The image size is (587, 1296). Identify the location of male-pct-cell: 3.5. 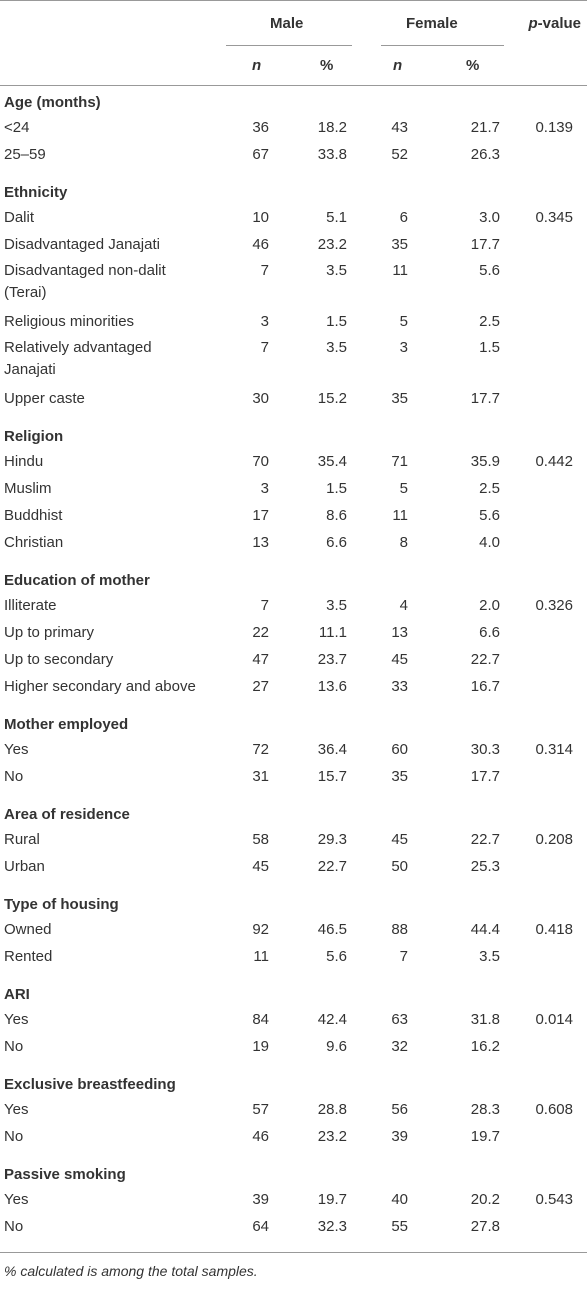
(336, 270).